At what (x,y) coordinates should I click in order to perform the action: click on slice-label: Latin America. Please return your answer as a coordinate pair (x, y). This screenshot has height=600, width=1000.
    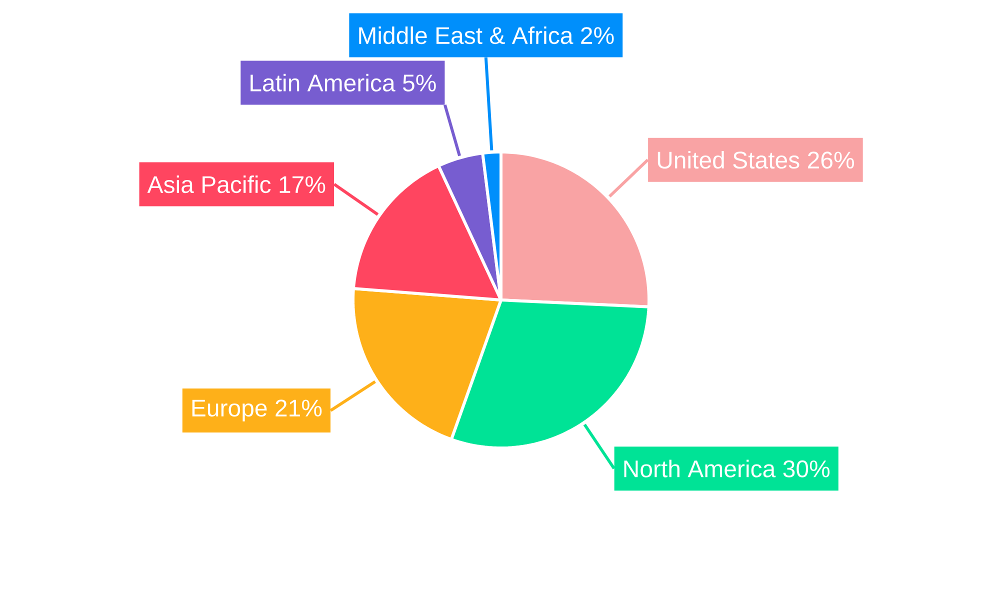
    Looking at the image, I should click on (323, 83).